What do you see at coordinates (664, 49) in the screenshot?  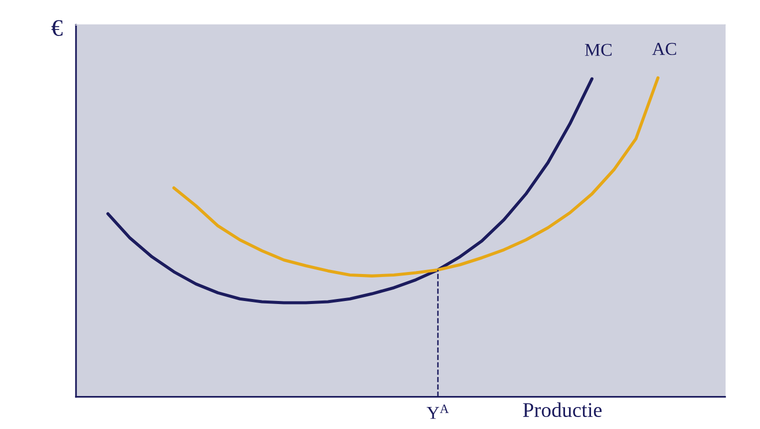 I see `series-label: AC` at bounding box center [664, 49].